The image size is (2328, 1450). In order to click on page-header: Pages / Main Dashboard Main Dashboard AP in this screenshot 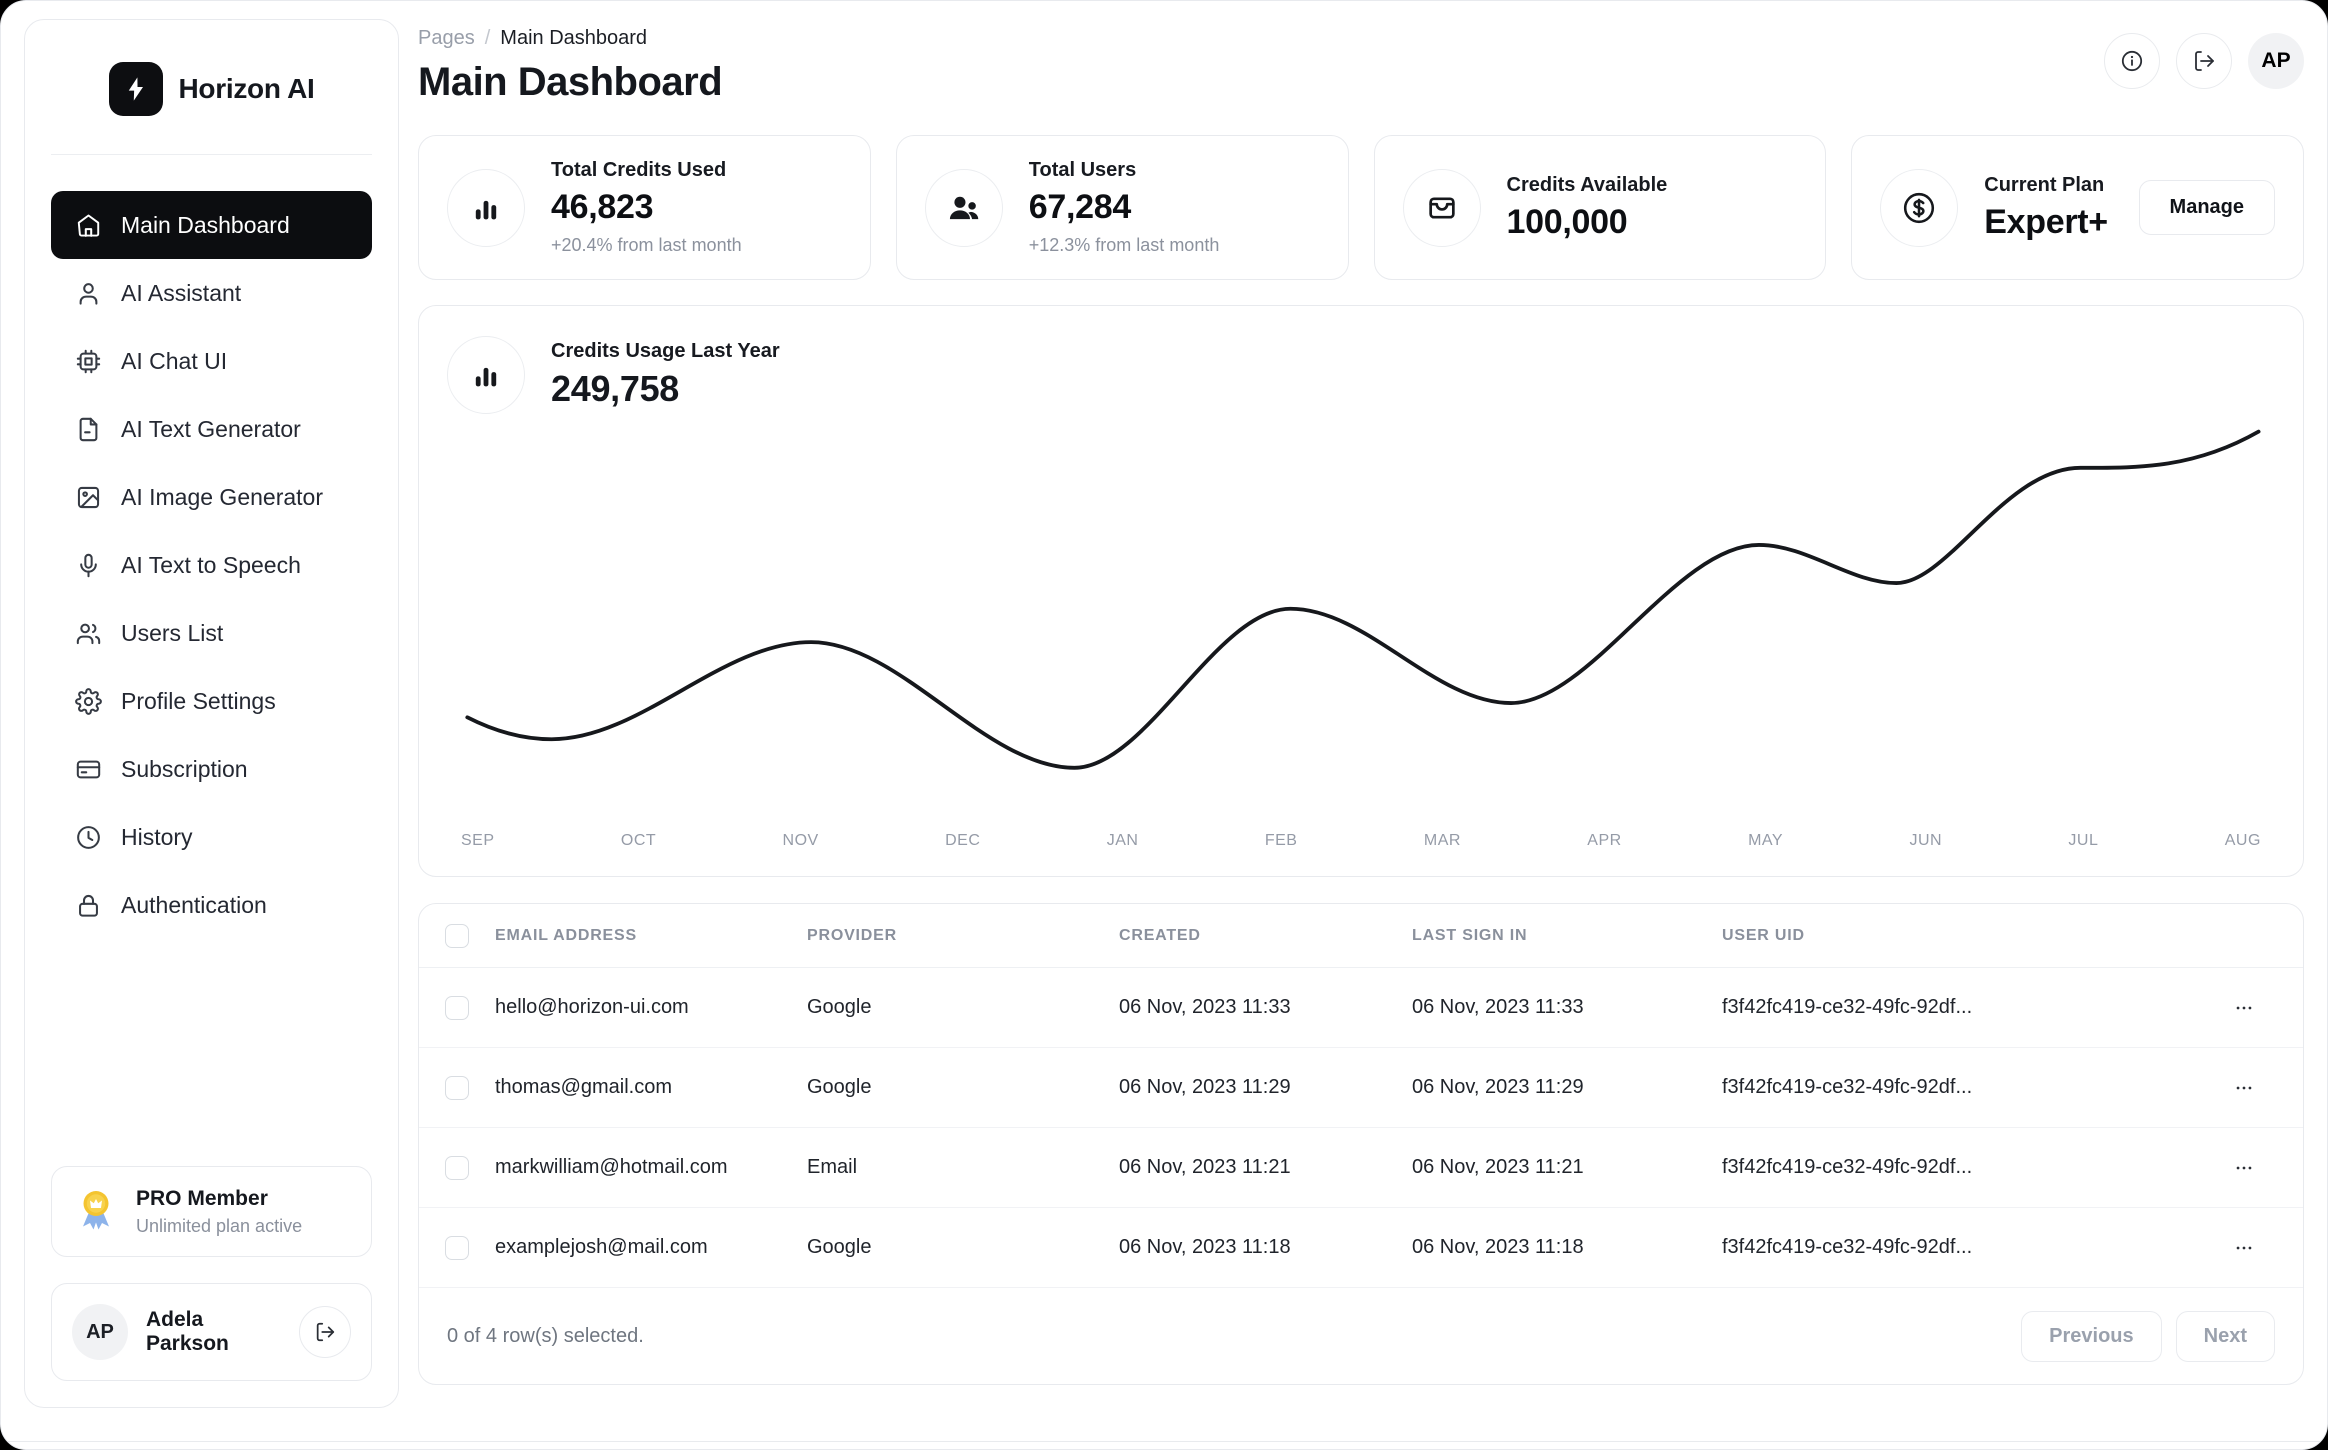, I will do `click(1361, 66)`.